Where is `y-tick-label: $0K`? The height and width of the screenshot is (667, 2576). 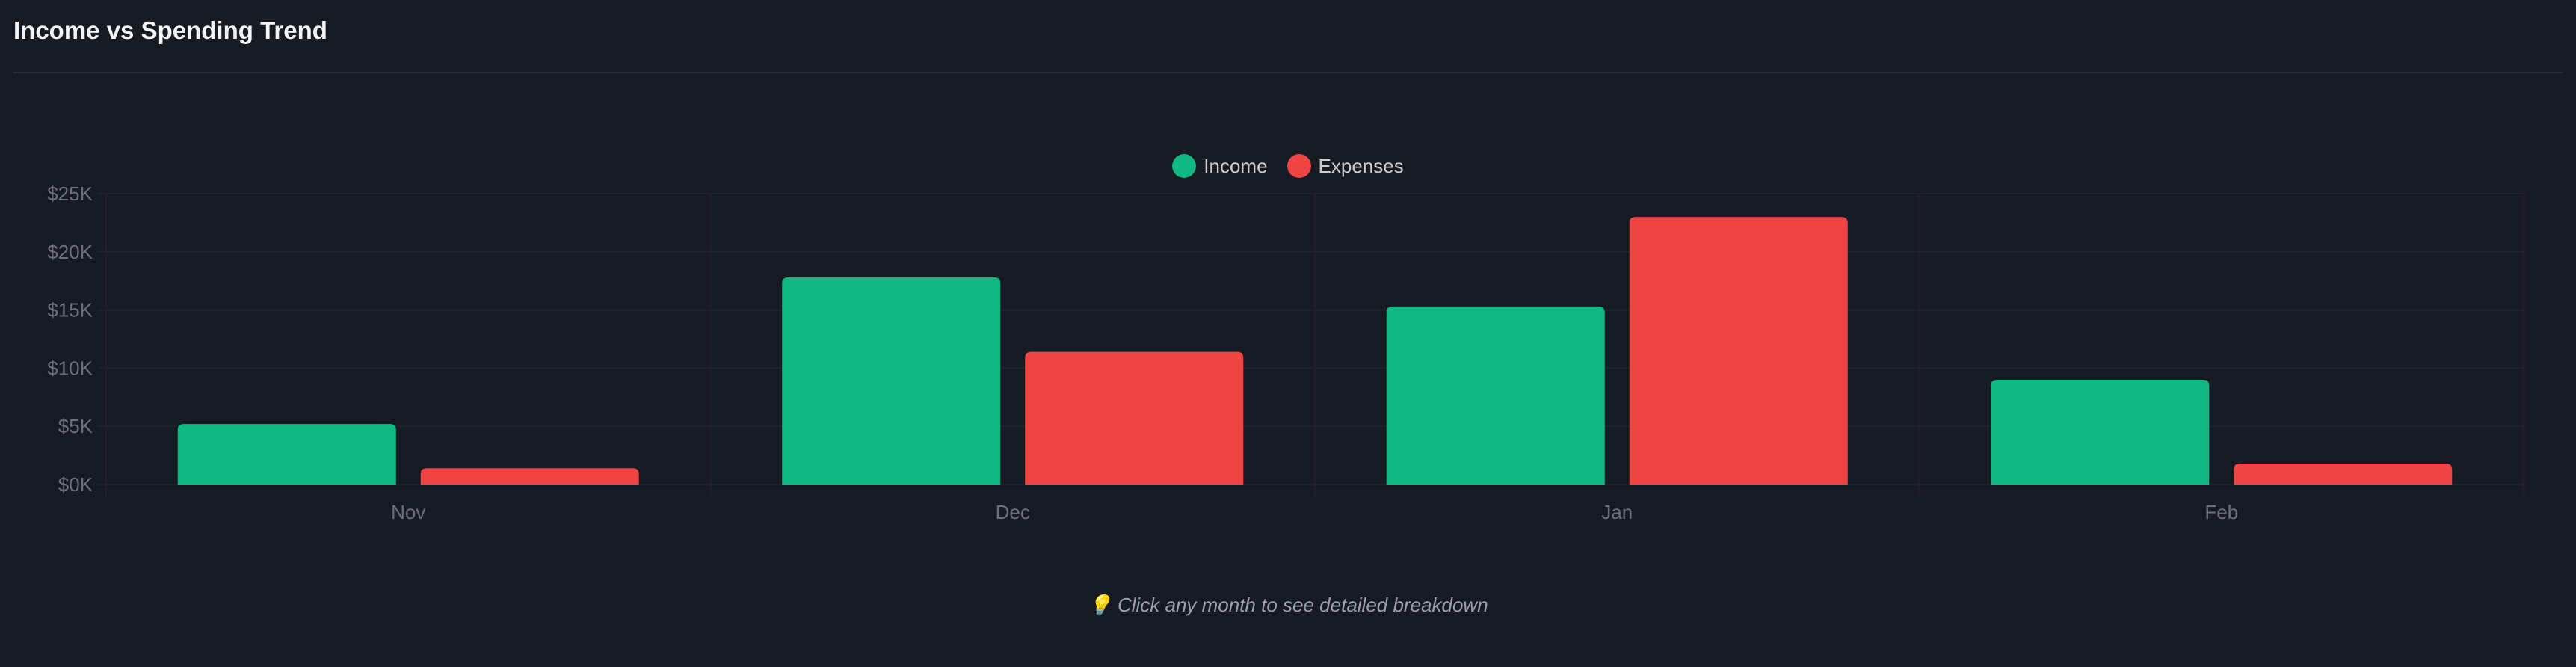 y-tick-label: $0K is located at coordinates (75, 484).